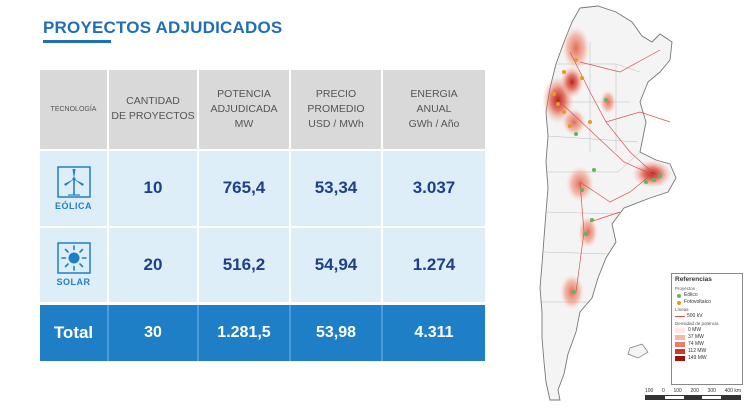 This screenshot has height=418, width=747. I want to click on title-underline, so click(77, 41).